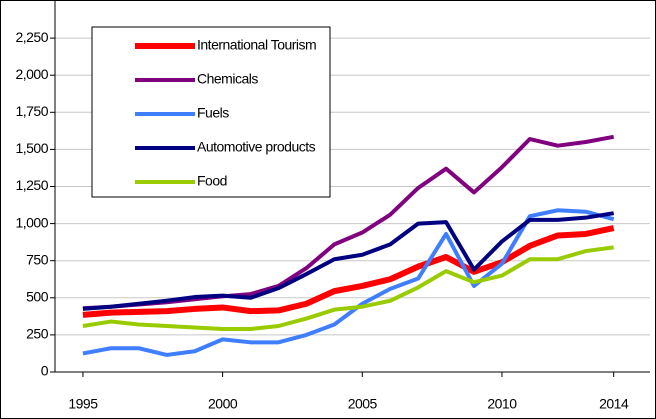 Image resolution: width=656 pixels, height=419 pixels. What do you see at coordinates (31, 111) in the screenshot?
I see `y-tick-label: 1,750` at bounding box center [31, 111].